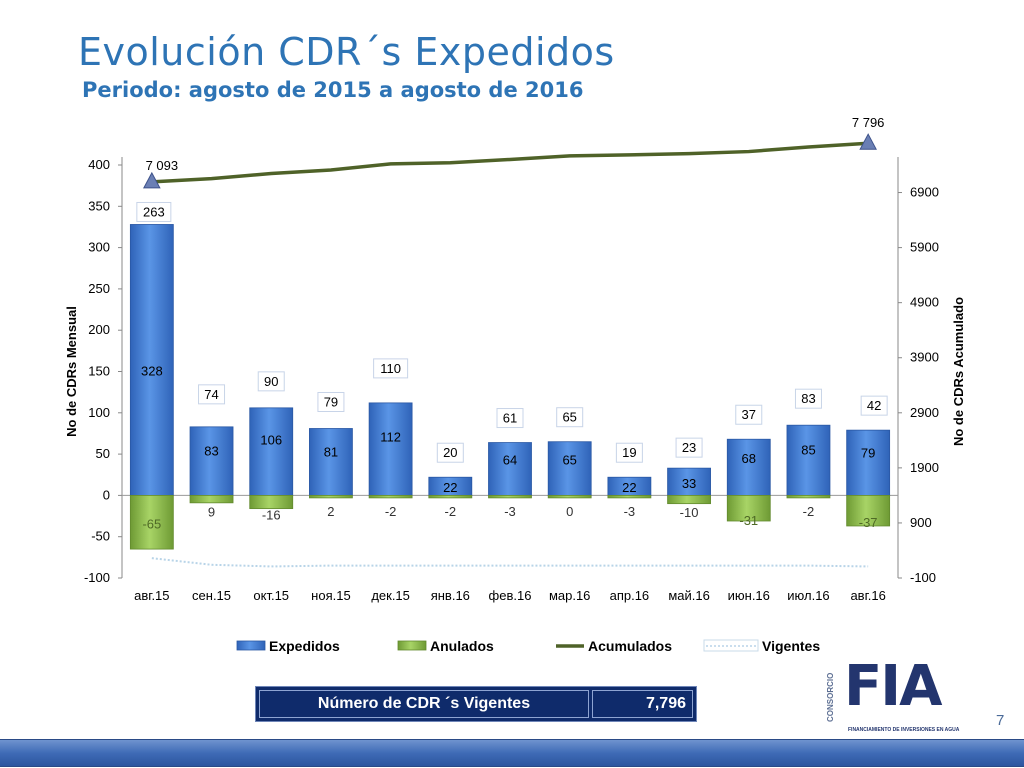 The width and height of the screenshot is (1024, 768). I want to click on acumulados-start-label: 7 093, so click(162, 165).